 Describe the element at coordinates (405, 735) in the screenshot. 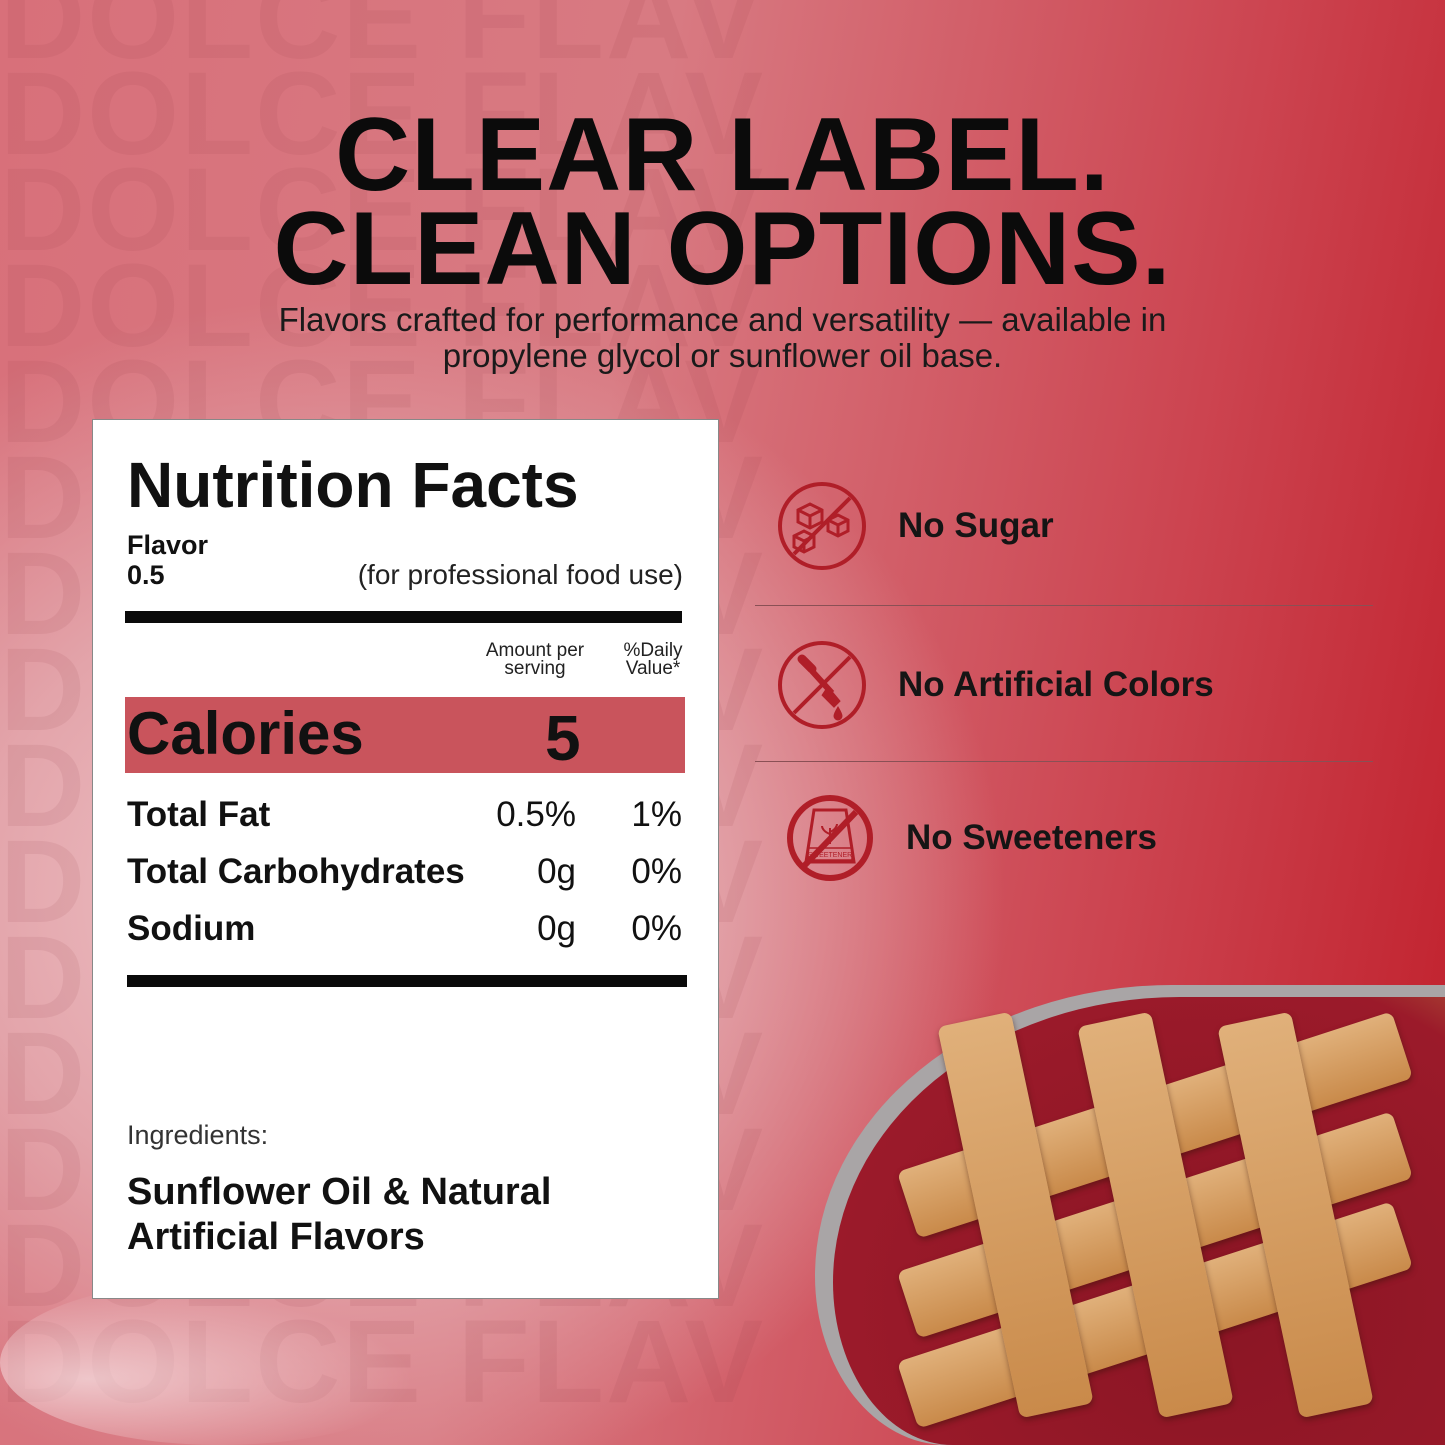

I see `calories-row: Calories 5` at that location.